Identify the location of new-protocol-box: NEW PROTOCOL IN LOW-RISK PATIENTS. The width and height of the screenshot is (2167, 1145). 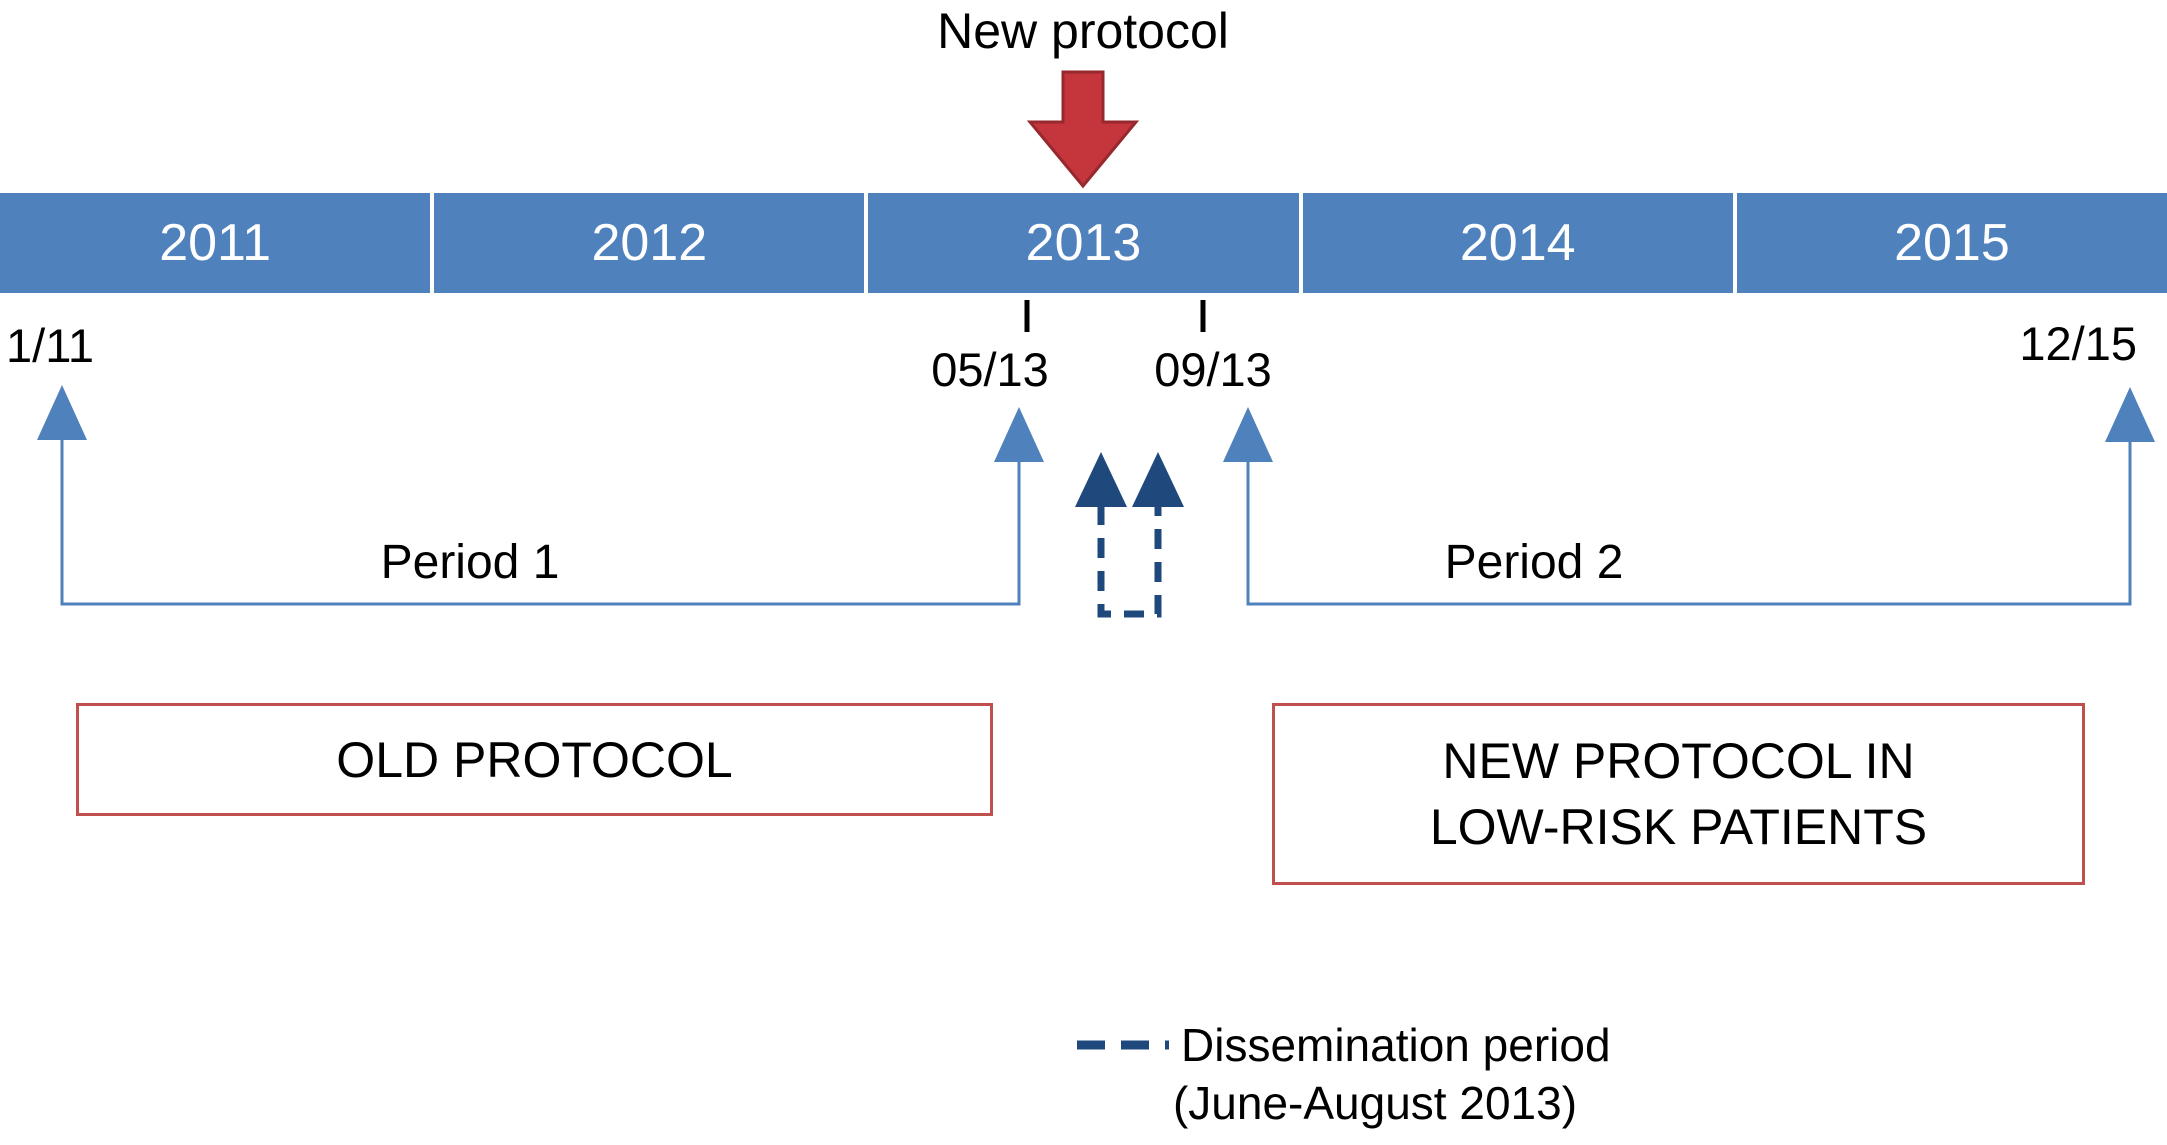
(1678, 794).